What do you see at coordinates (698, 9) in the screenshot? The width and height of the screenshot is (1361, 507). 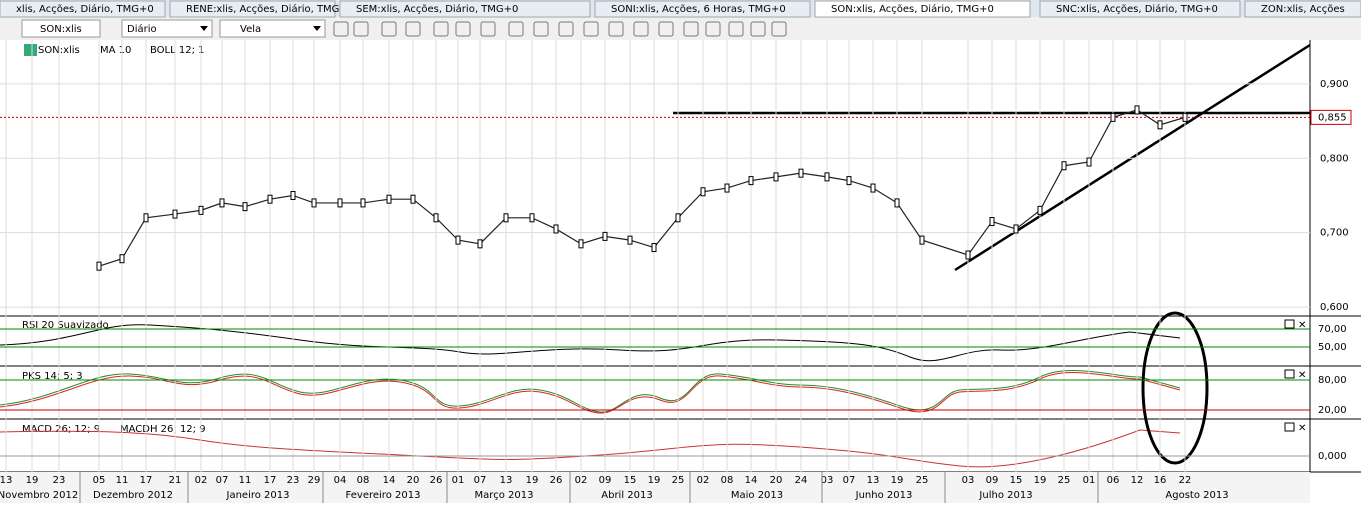 I see `tab-label: SONI:xlis, Acções, 6 Horas, TMG+0` at bounding box center [698, 9].